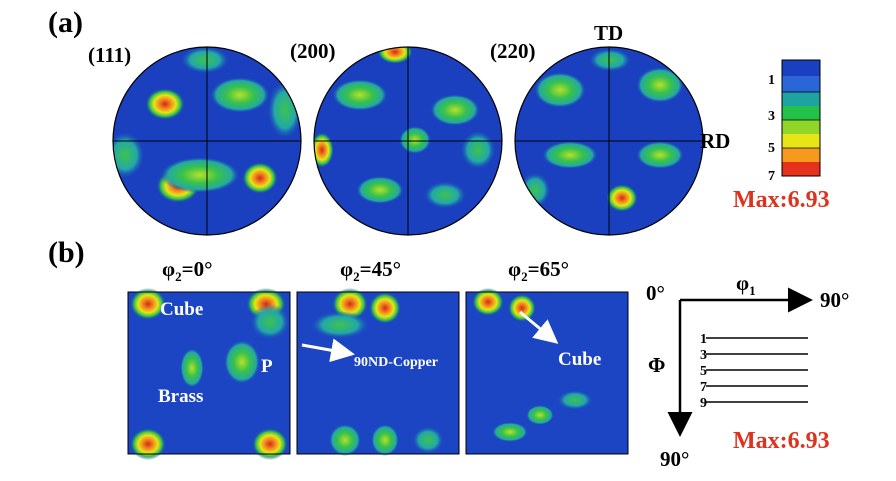 The width and height of the screenshot is (896, 481). Describe the element at coordinates (703, 387) in the screenshot. I see `key-level-7: 7` at that location.